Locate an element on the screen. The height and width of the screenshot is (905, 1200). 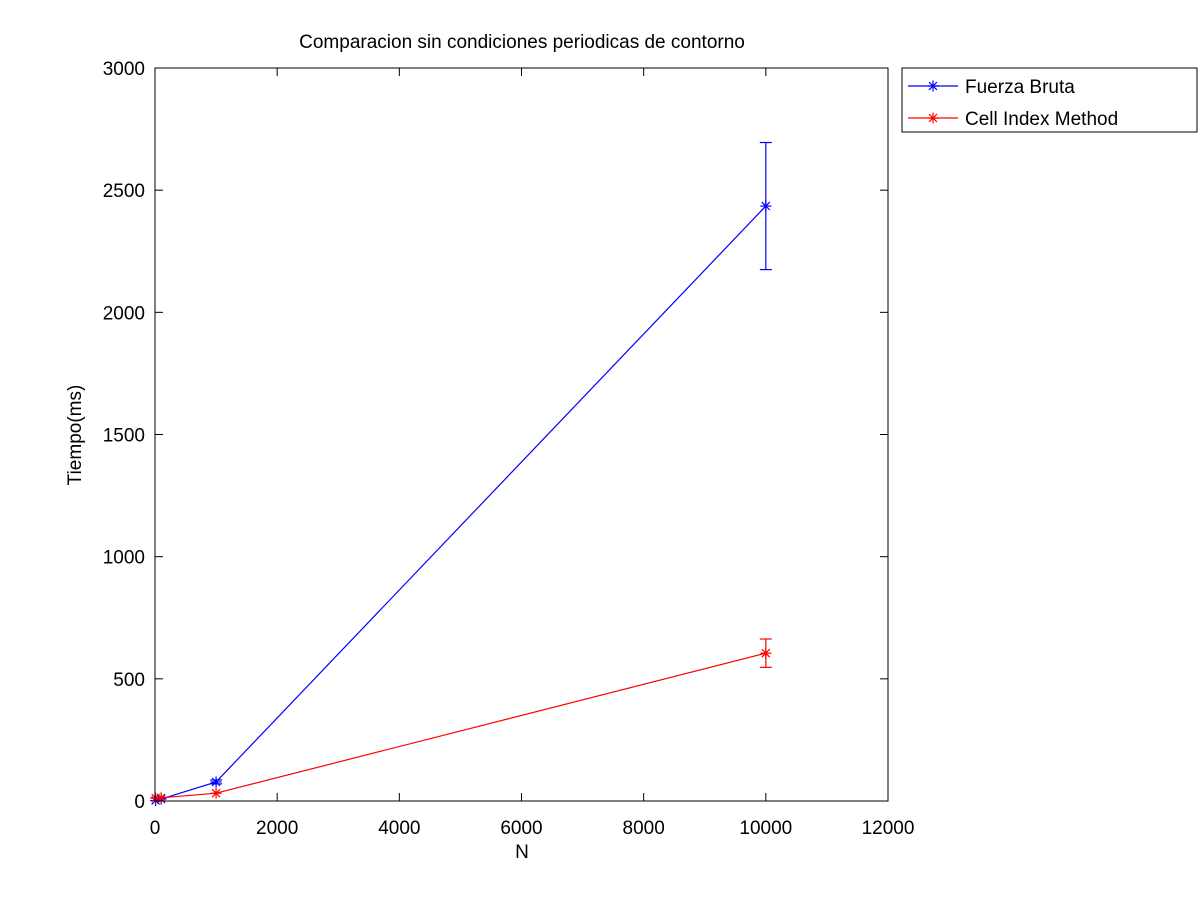
y-tick-label: 500 is located at coordinates (129, 680).